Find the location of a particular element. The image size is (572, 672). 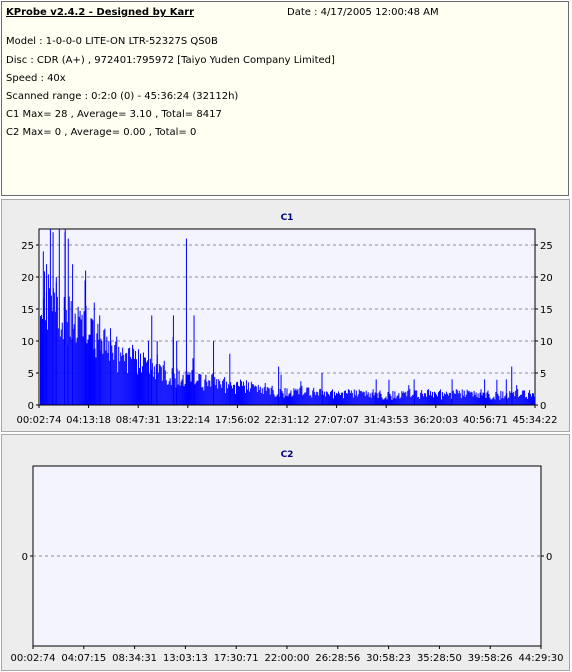

y-tick-label-right: 15 is located at coordinates (546, 310).